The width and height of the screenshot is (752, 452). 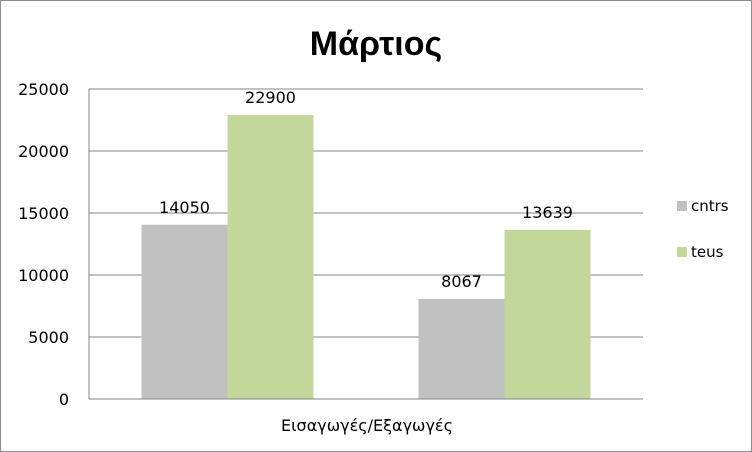 I want to click on chart-title: Μάρτιος, so click(x=376, y=44).